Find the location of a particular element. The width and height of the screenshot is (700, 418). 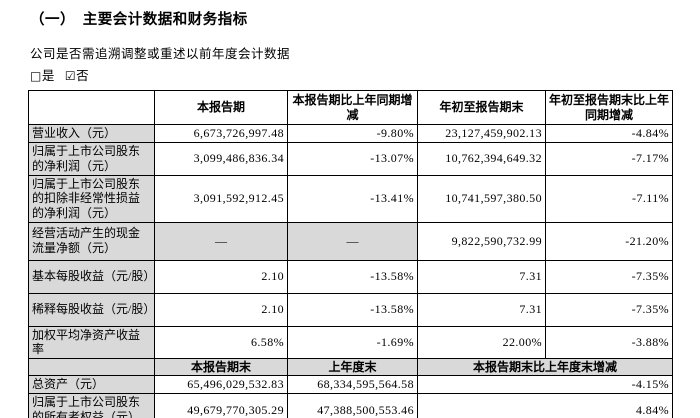

row-label: 归属于上市公司股东的净利润（元） is located at coordinates (91, 158).